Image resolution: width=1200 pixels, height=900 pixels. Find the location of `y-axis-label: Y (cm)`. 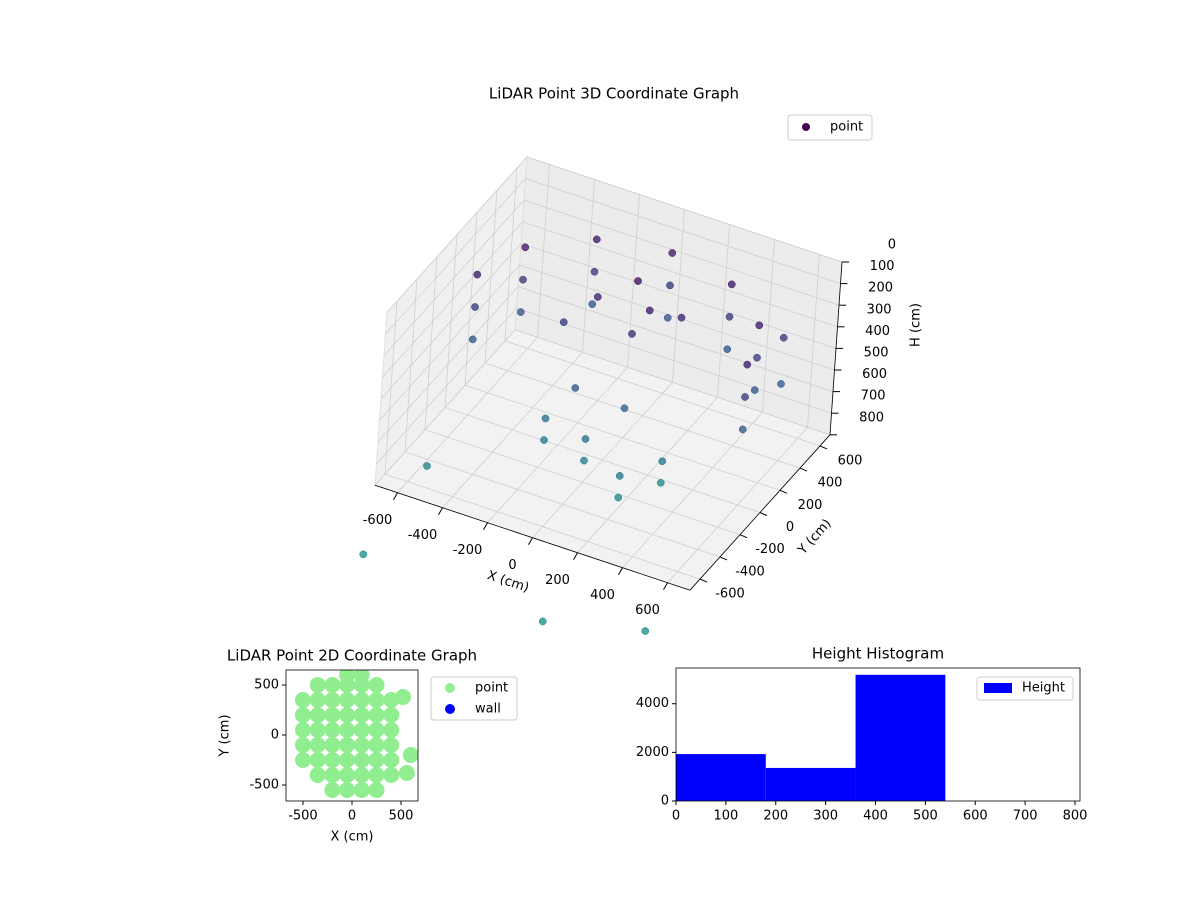

y-axis-label: Y (cm) is located at coordinates (225, 735).